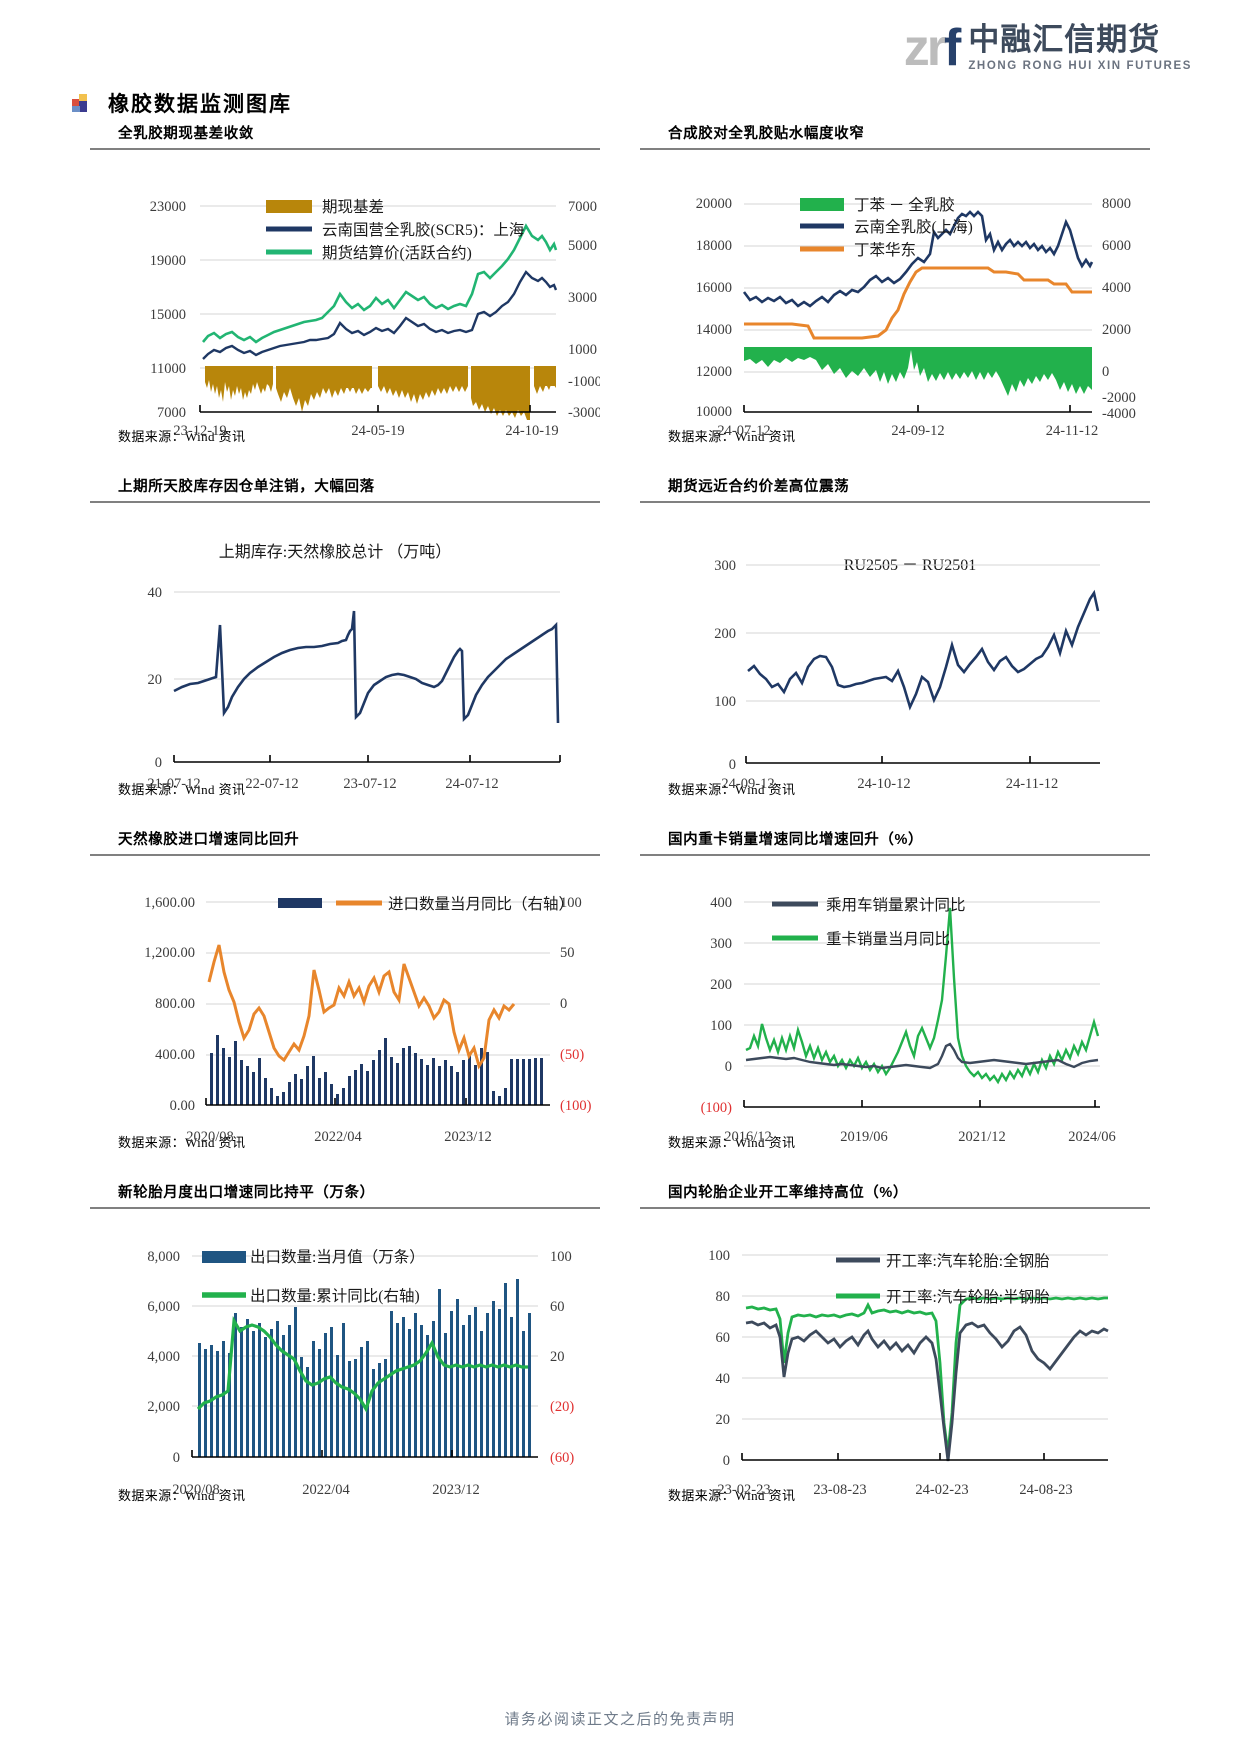  Describe the element at coordinates (822, 204) in the screenshot. I see `legend-swatch-spread` at that location.